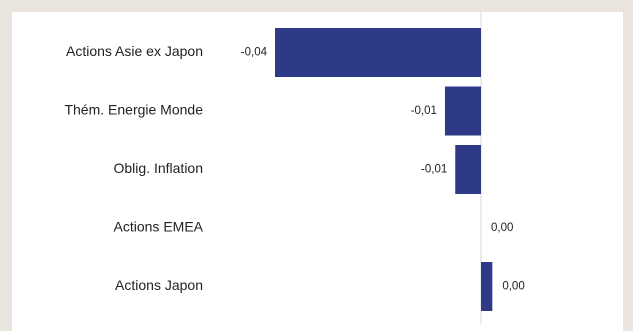 The image size is (633, 331). Describe the element at coordinates (159, 285) in the screenshot. I see `category-label: Actions Japon` at that location.